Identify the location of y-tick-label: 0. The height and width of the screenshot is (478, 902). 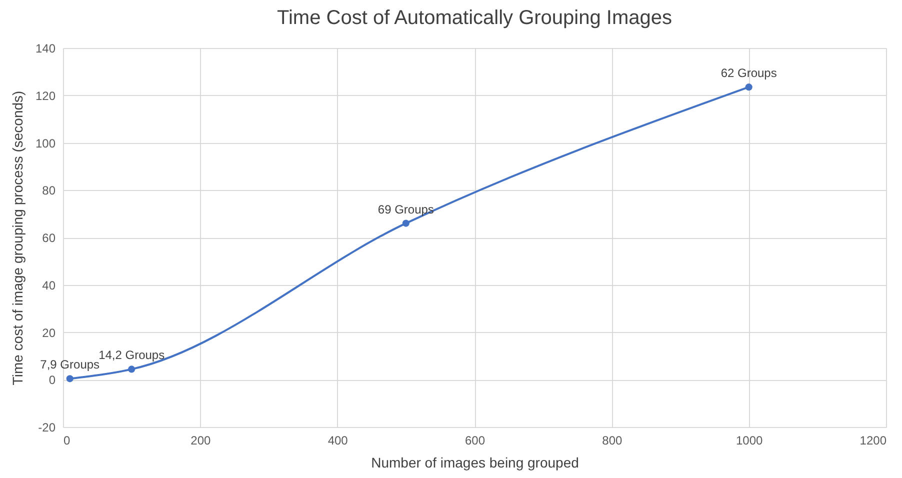
(52, 380).